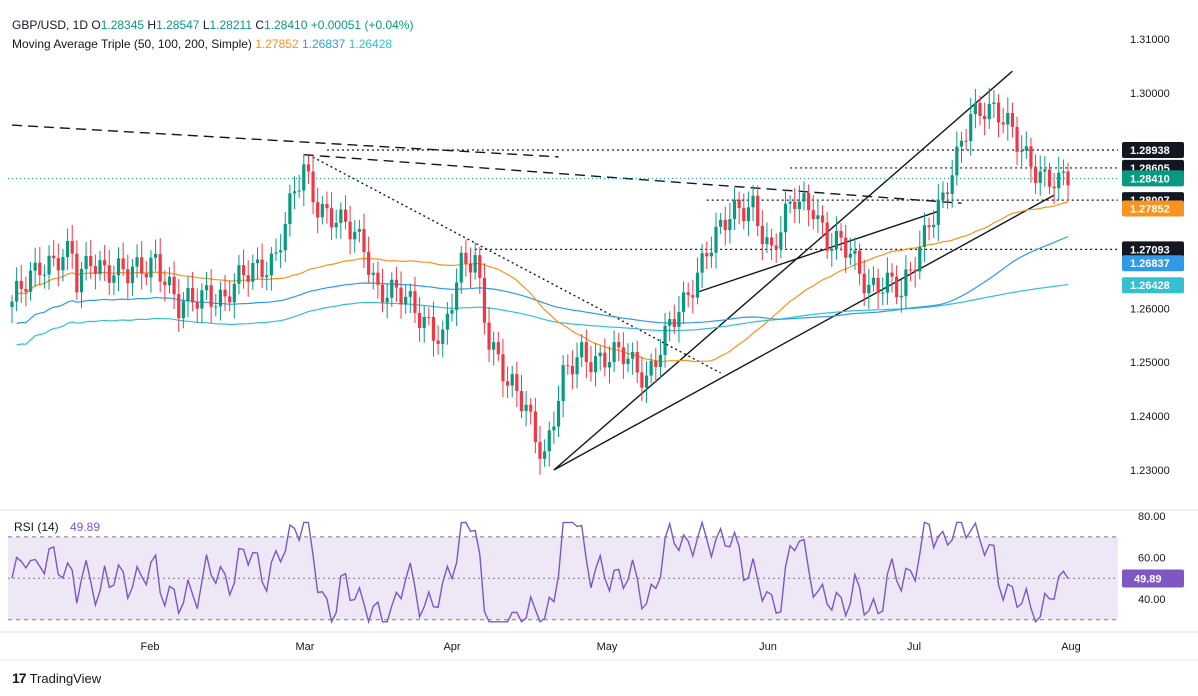 The image size is (1198, 696). What do you see at coordinates (514, 264) in the screenshot?
I see `descending-trendline-dotted` at bounding box center [514, 264].